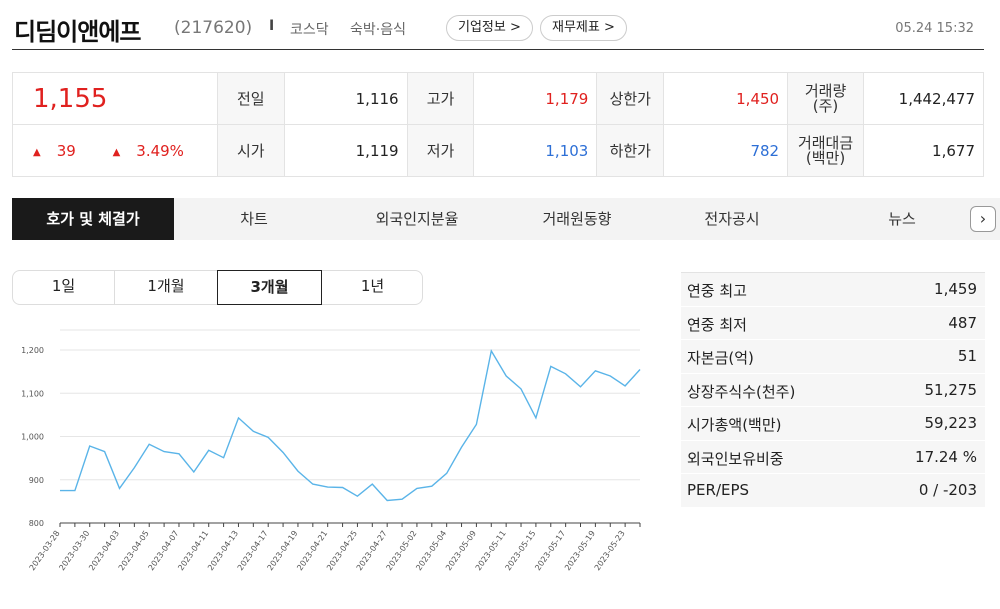  Describe the element at coordinates (269, 287) in the screenshot. I see `period-3m-button: 3개월` at that location.